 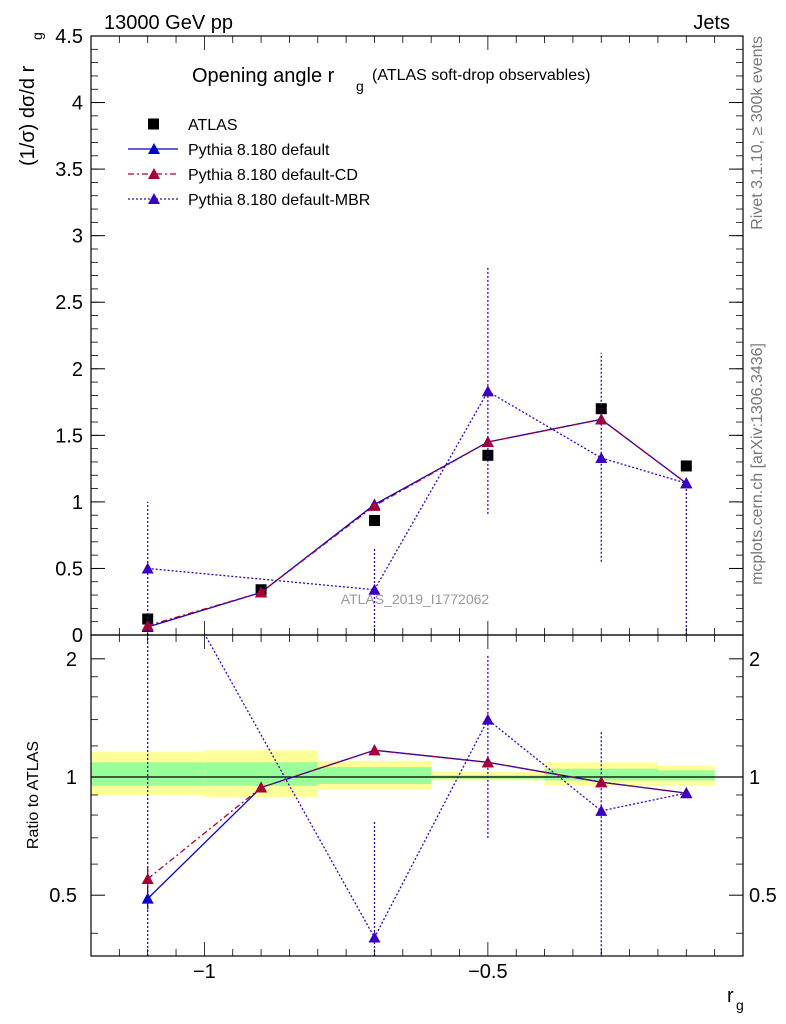 What do you see at coordinates (77, 370) in the screenshot?
I see `main-ytick-label: 2` at bounding box center [77, 370].